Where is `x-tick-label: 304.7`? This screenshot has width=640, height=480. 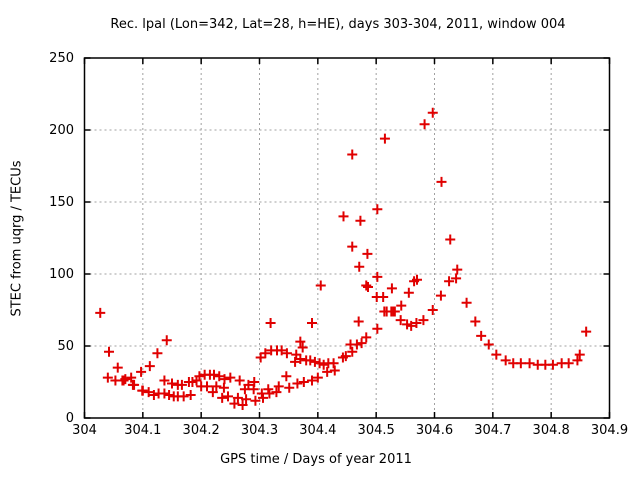
x-tick-label: 304.7 is located at coordinates (492, 430).